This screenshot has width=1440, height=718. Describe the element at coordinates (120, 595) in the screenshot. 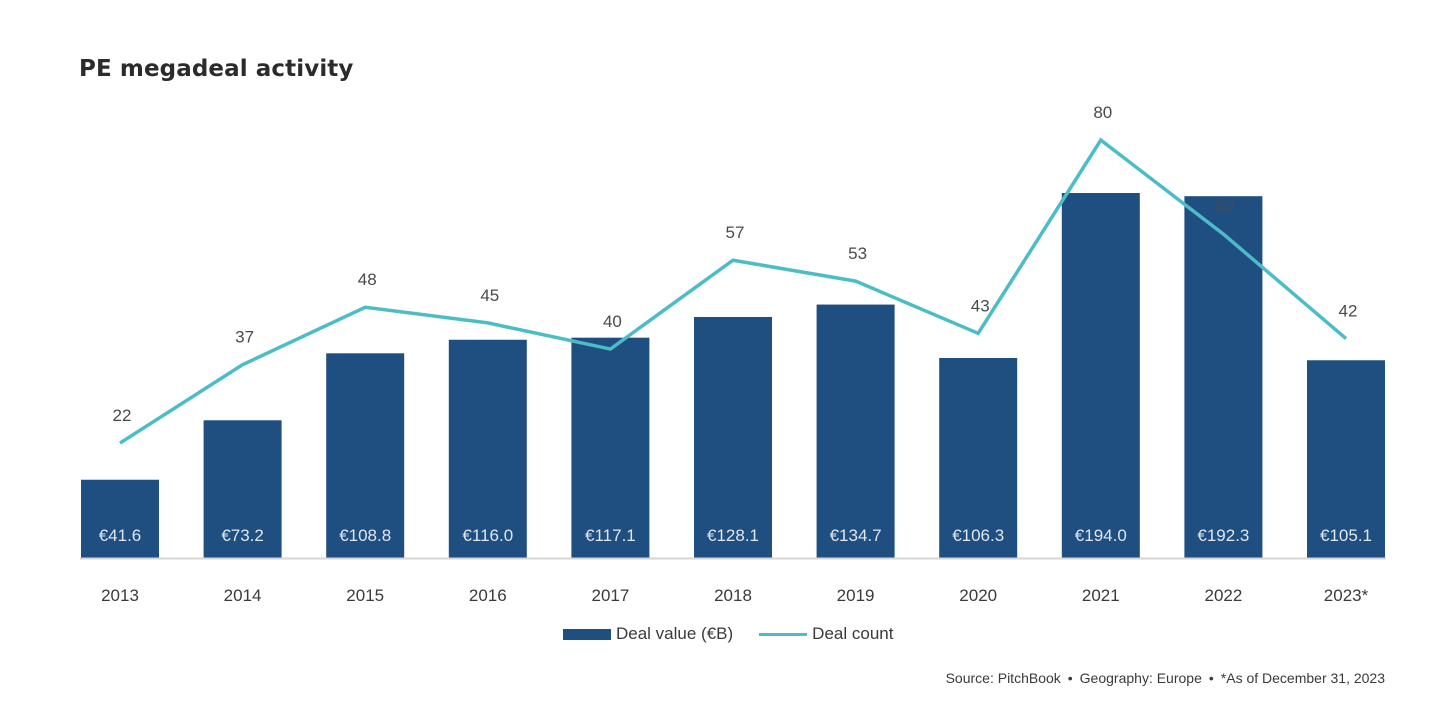

I see `x-tick-label: 2013` at that location.